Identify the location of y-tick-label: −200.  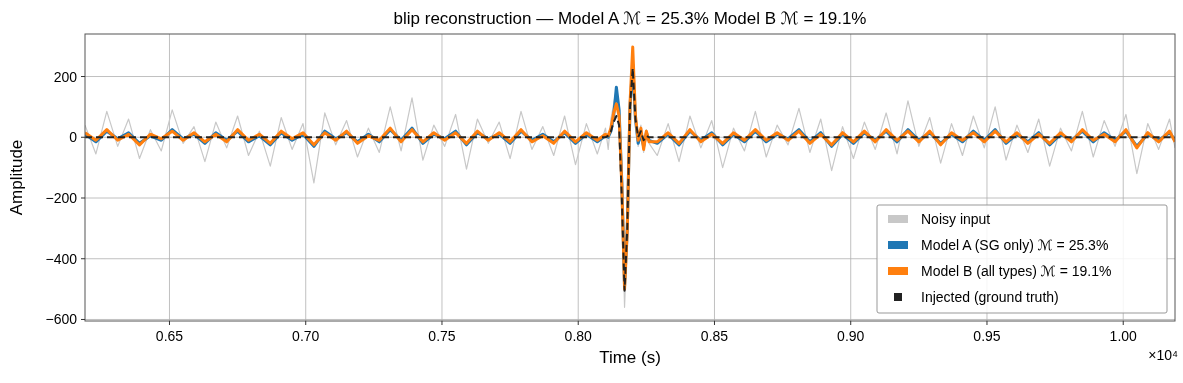
(61, 198).